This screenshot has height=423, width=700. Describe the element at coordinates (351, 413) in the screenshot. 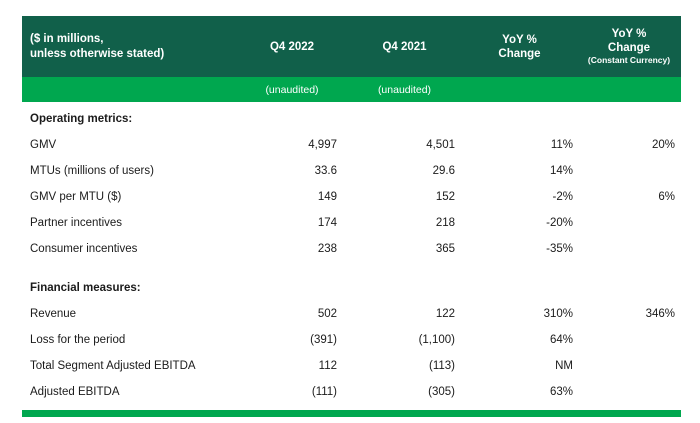

I see `bottom-green-divider` at that location.